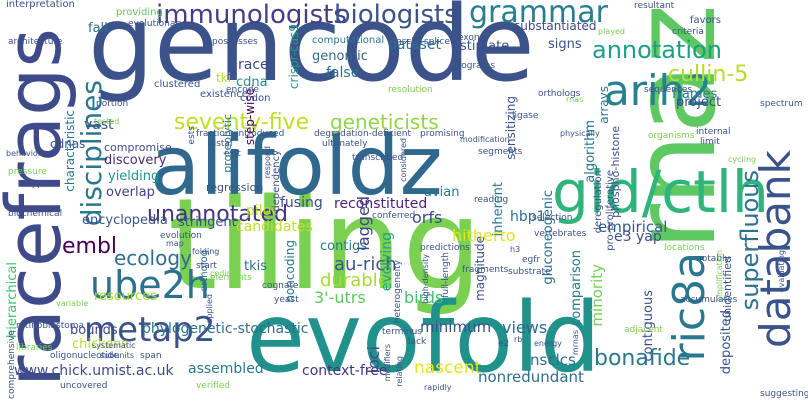  Describe the element at coordinates (381, 204) in the screenshot. I see `word: reconstituted` at that location.